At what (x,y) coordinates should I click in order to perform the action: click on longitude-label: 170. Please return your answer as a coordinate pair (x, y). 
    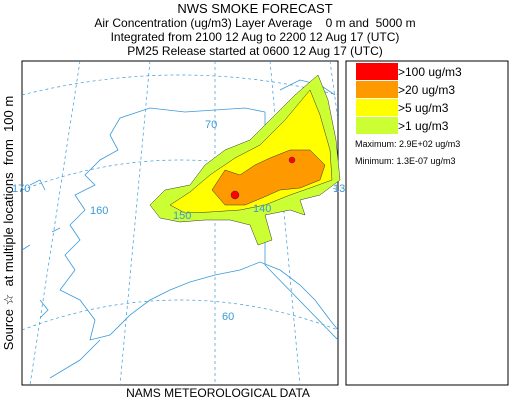
    Looking at the image, I should click on (21, 189).